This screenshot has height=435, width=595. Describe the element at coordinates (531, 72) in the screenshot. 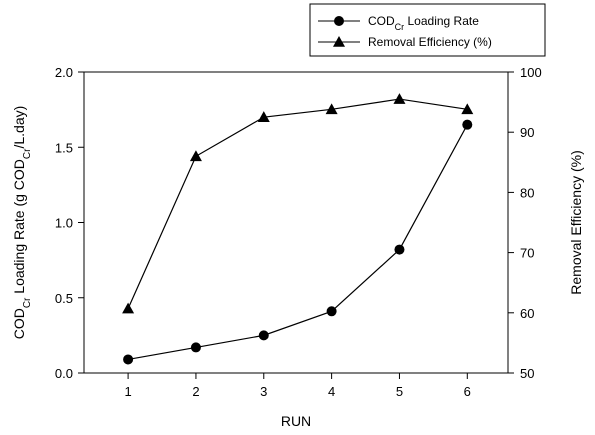

I see `y-right-tick-label: 100` at that location.